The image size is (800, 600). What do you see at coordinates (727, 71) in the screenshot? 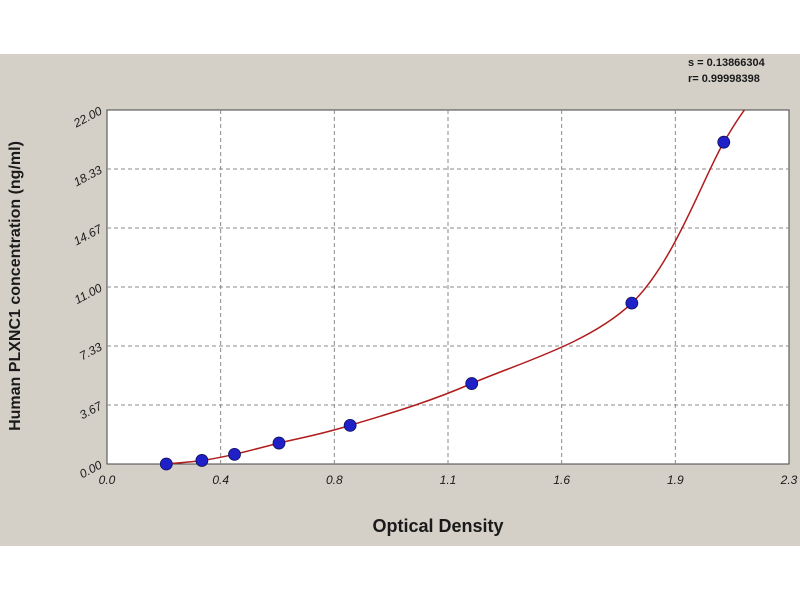
I see `stats-annotation: s = 0.13866304 r= 0.99998398` at bounding box center [727, 71].